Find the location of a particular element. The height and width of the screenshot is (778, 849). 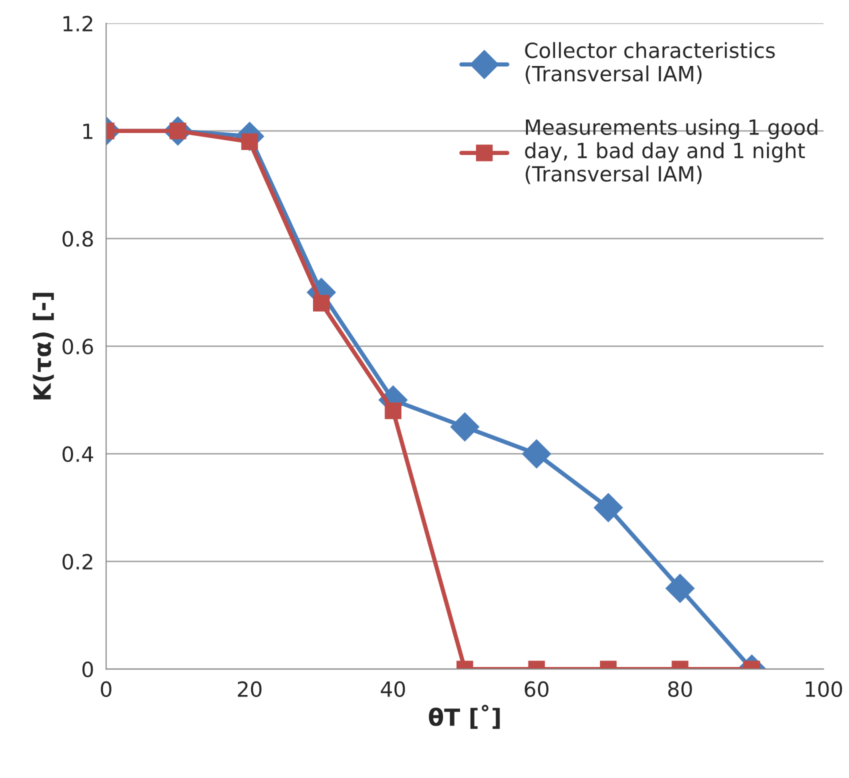

y-tick-label: 0 is located at coordinates (87, 670).